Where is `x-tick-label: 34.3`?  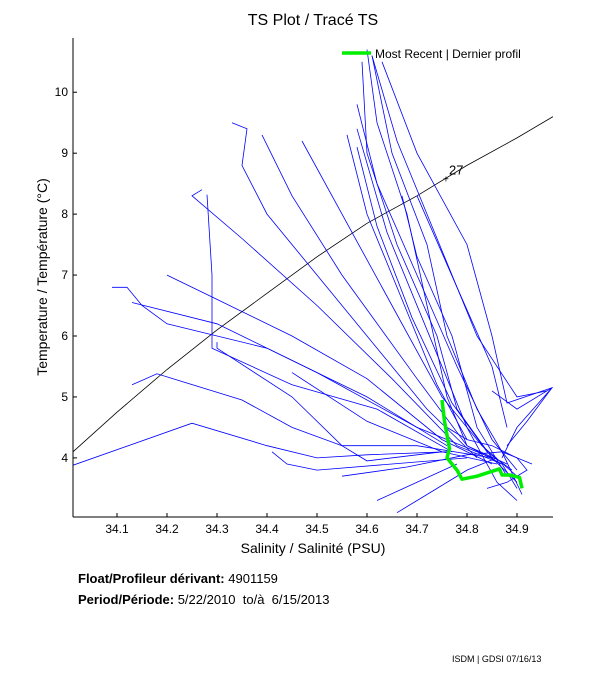
x-tick-label: 34.3 is located at coordinates (217, 529).